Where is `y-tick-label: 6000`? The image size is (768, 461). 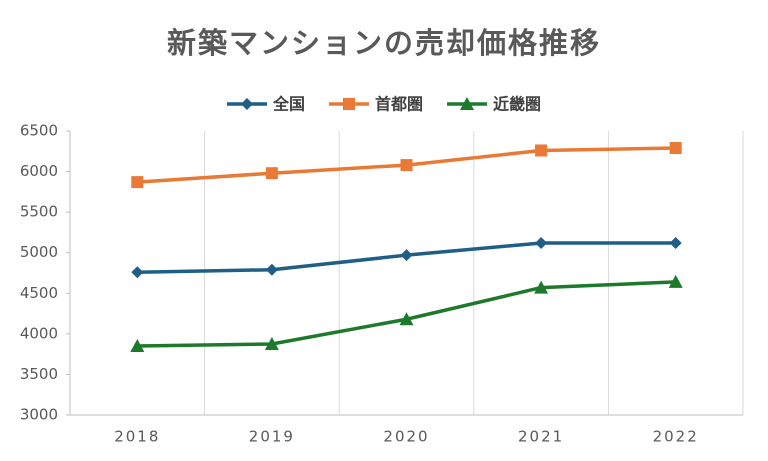
y-tick-label: 6000 is located at coordinates (39, 171).